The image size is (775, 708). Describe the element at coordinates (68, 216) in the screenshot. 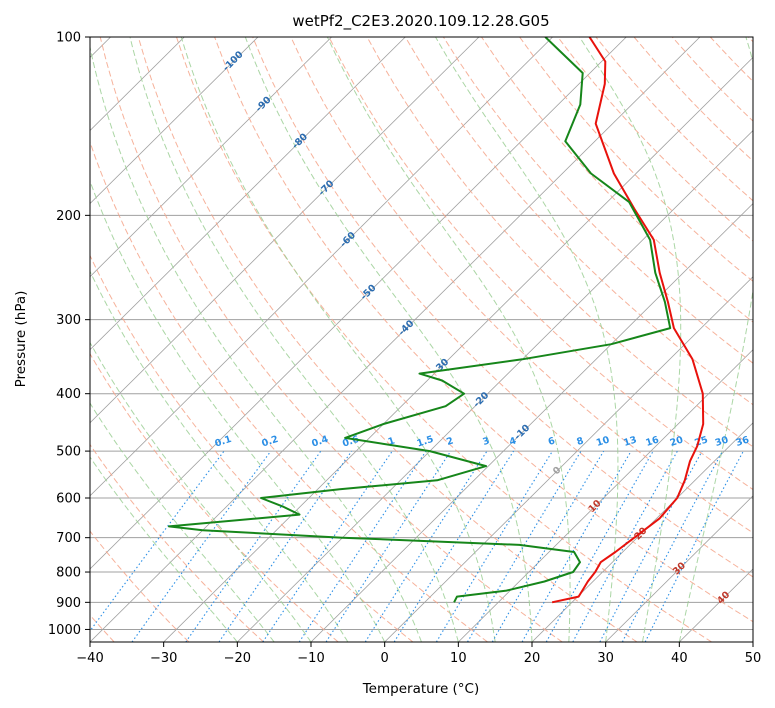

I see `y-tick-label: 200` at that location.